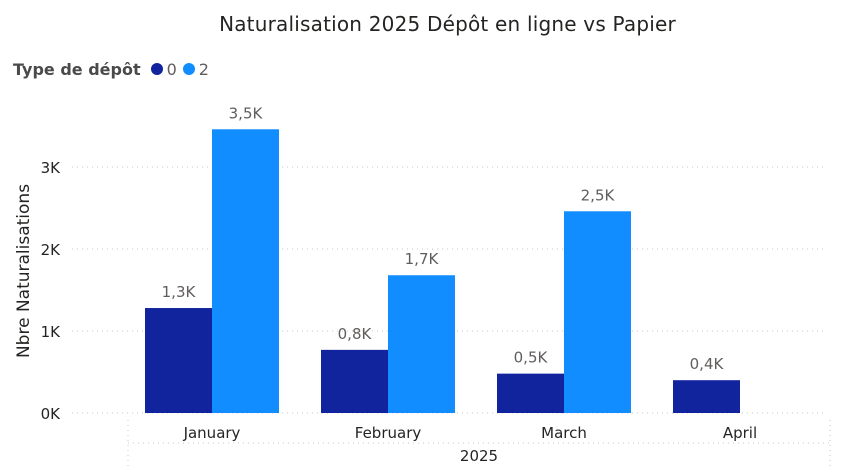  What do you see at coordinates (51, 250) in the screenshot?
I see `y-tick-label: 2K` at bounding box center [51, 250].